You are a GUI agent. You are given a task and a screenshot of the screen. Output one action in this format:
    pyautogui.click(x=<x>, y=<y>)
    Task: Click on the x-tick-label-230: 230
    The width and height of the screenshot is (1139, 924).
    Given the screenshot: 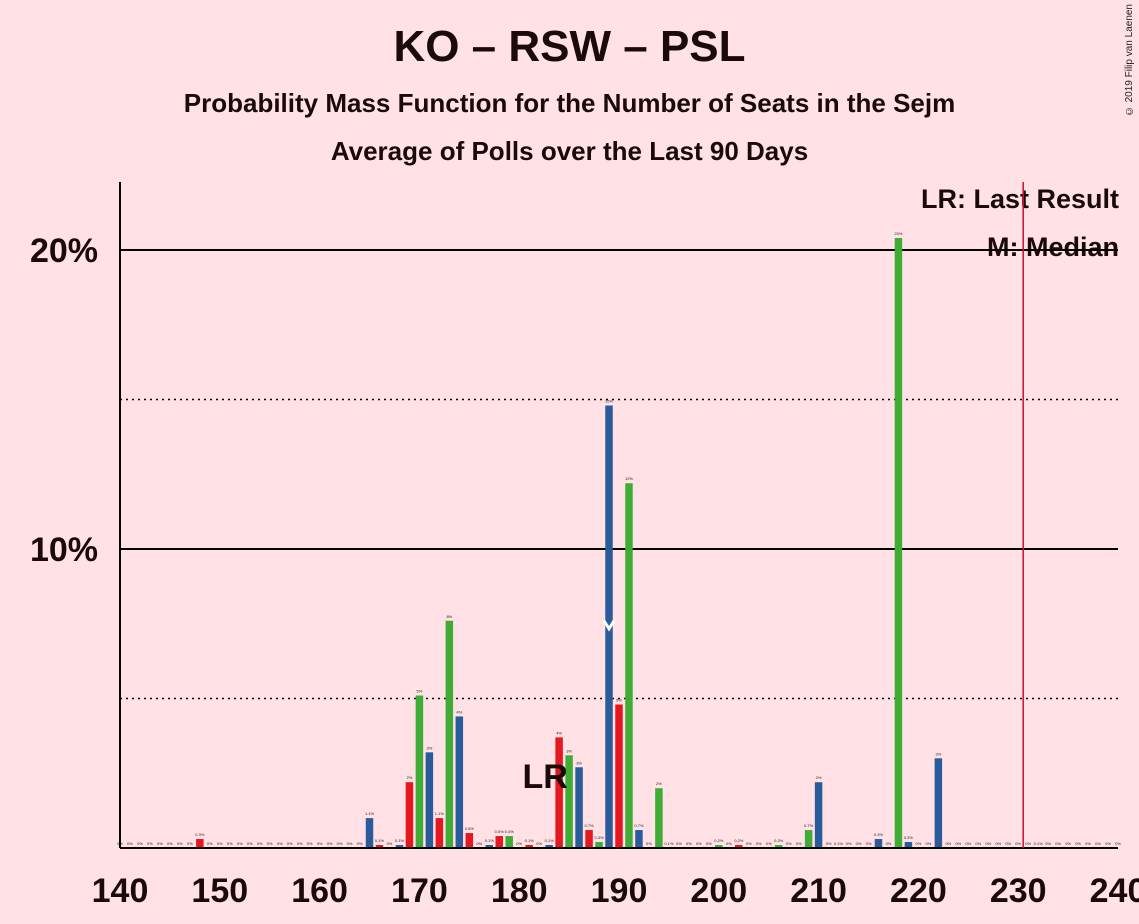 What is the action you would take?
    pyautogui.click(x=1018, y=891)
    